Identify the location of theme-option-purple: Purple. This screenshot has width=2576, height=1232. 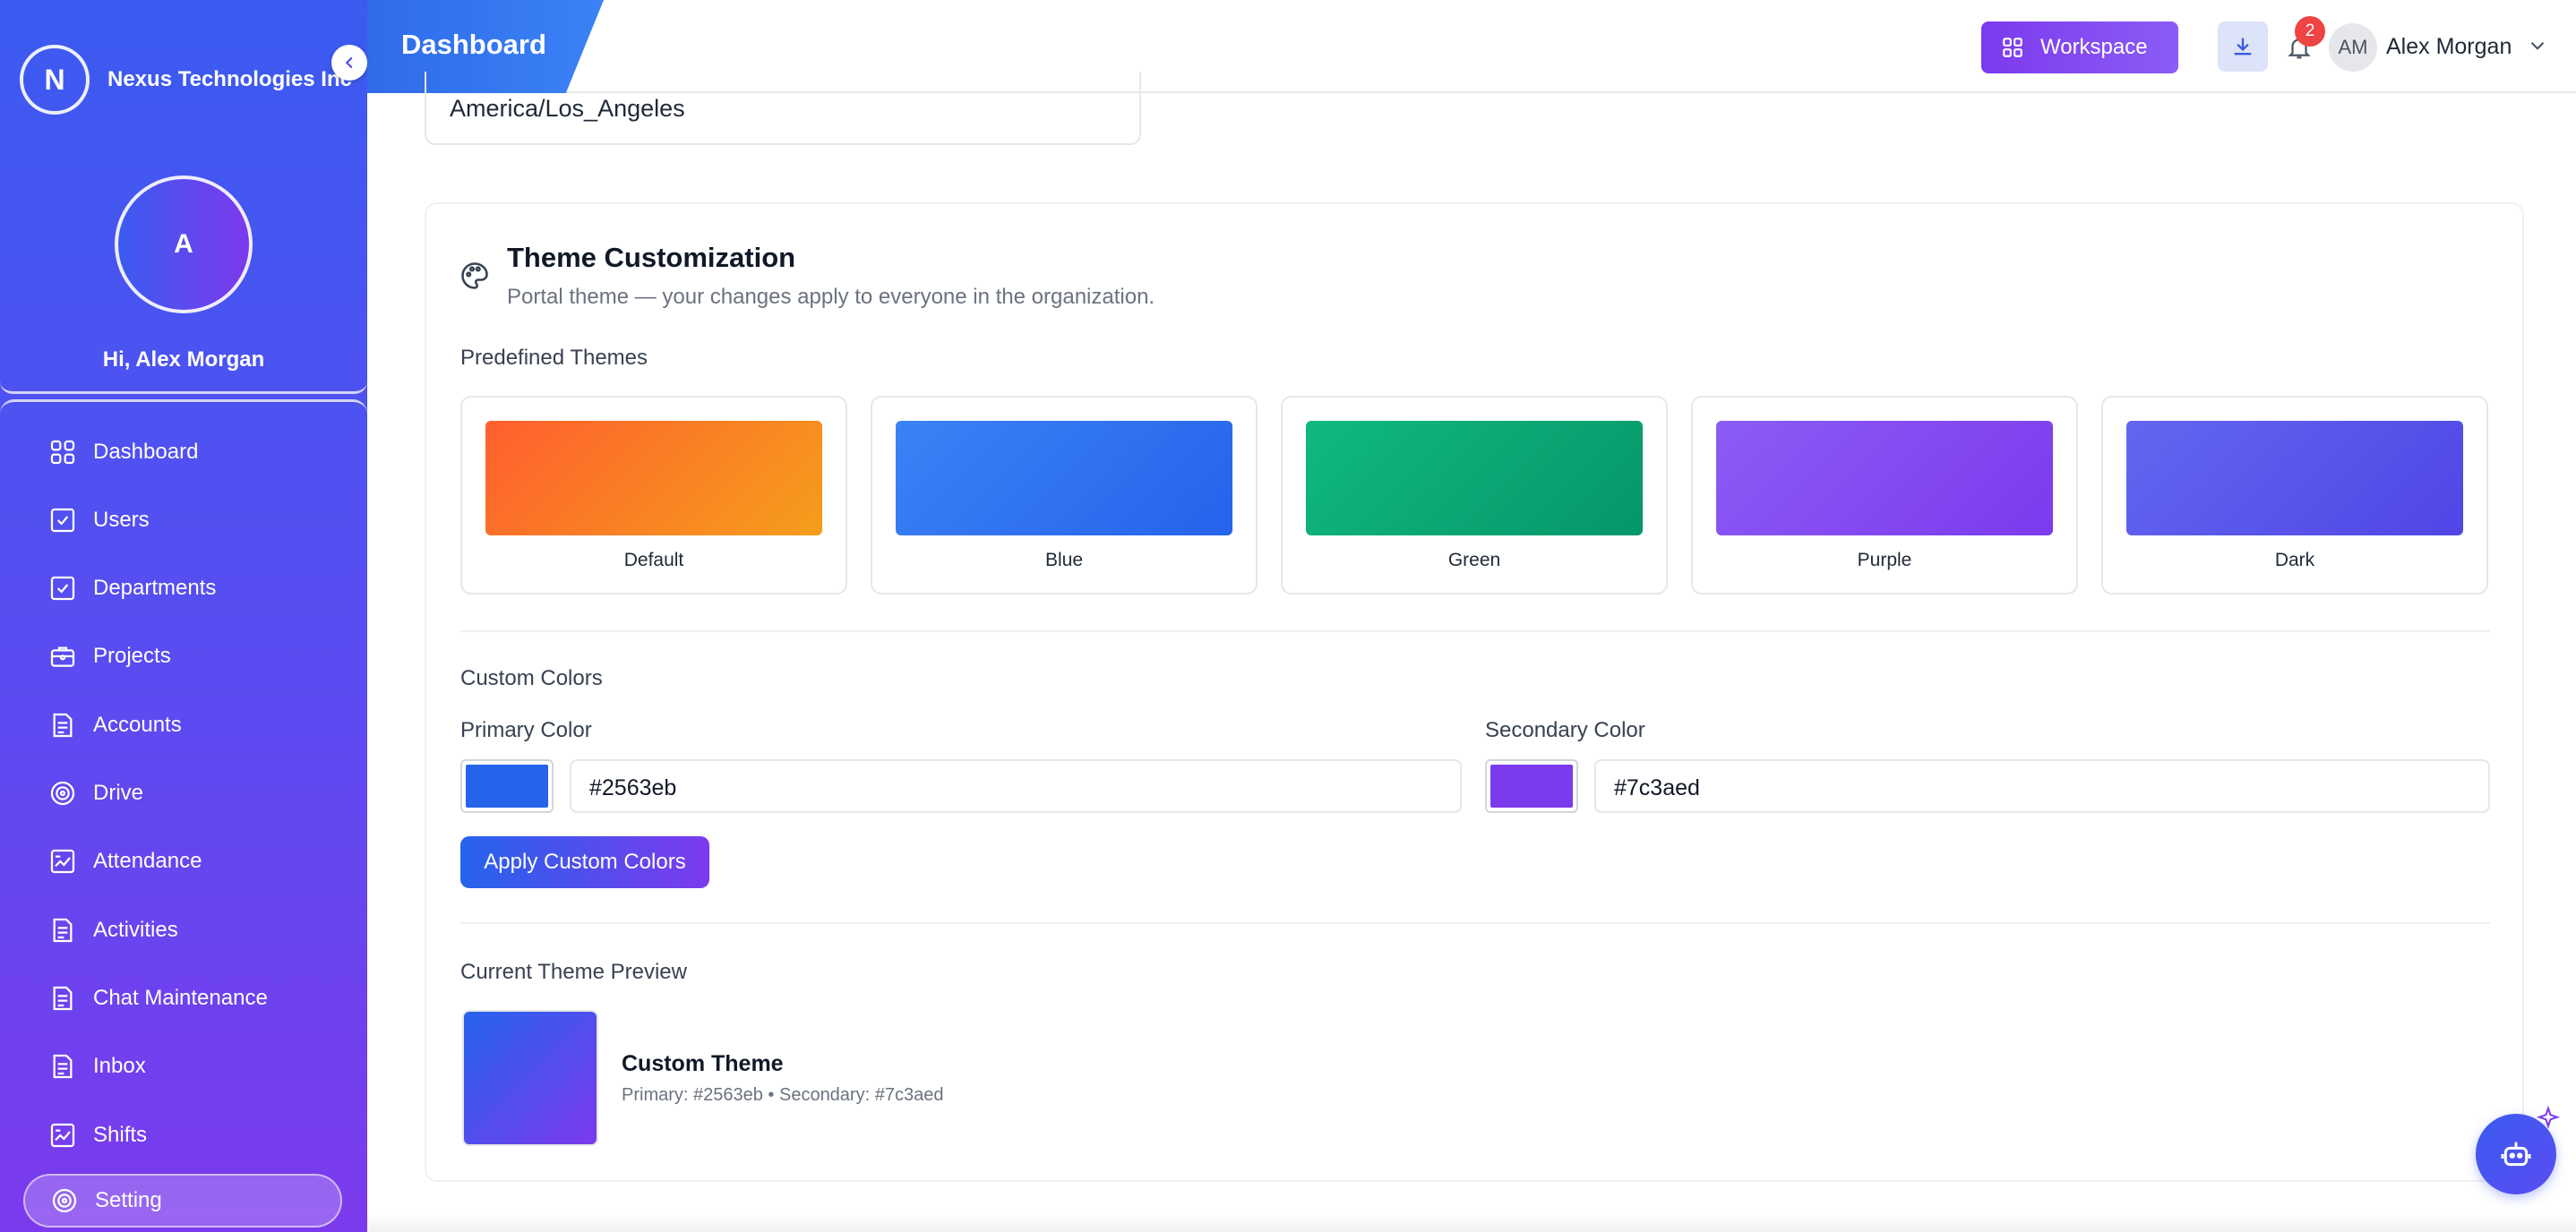
(1884, 495).